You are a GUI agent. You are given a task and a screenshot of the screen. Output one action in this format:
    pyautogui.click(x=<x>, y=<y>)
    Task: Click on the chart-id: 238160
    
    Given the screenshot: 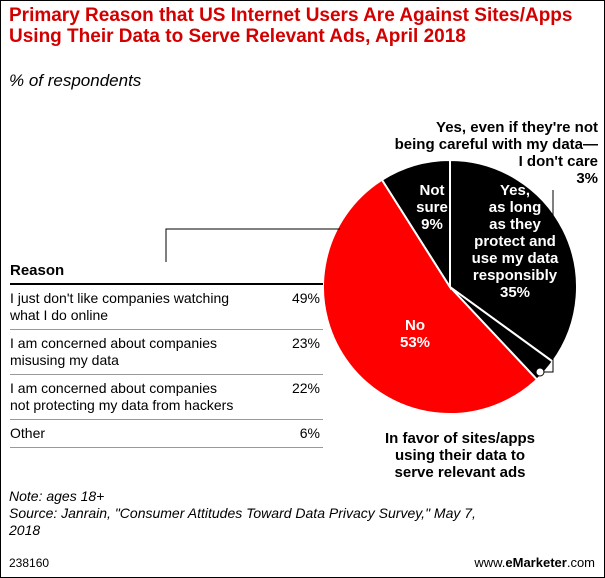 What is the action you would take?
    pyautogui.click(x=29, y=563)
    